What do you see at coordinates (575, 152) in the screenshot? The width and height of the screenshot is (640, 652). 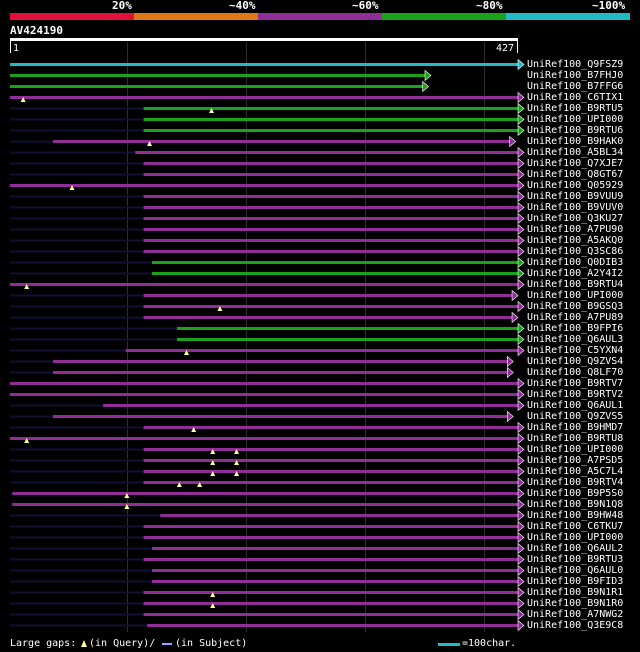 I see `hit-label: UniRef100_A5BL34` at bounding box center [575, 152].